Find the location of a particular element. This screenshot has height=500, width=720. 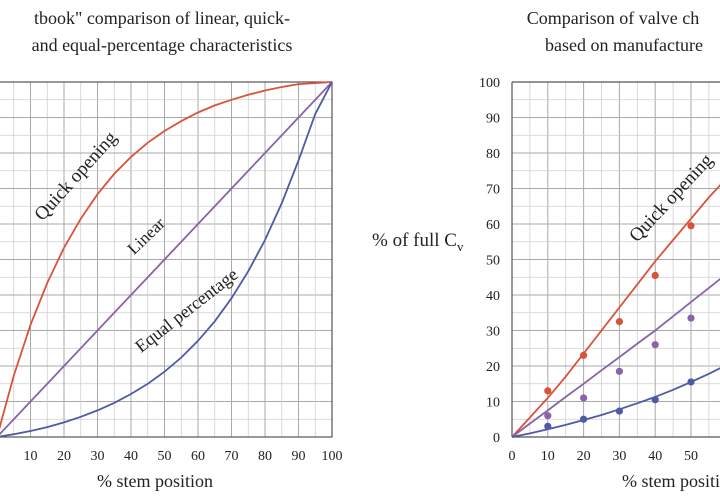

left-x-tick-label: 30 is located at coordinates (98, 456).